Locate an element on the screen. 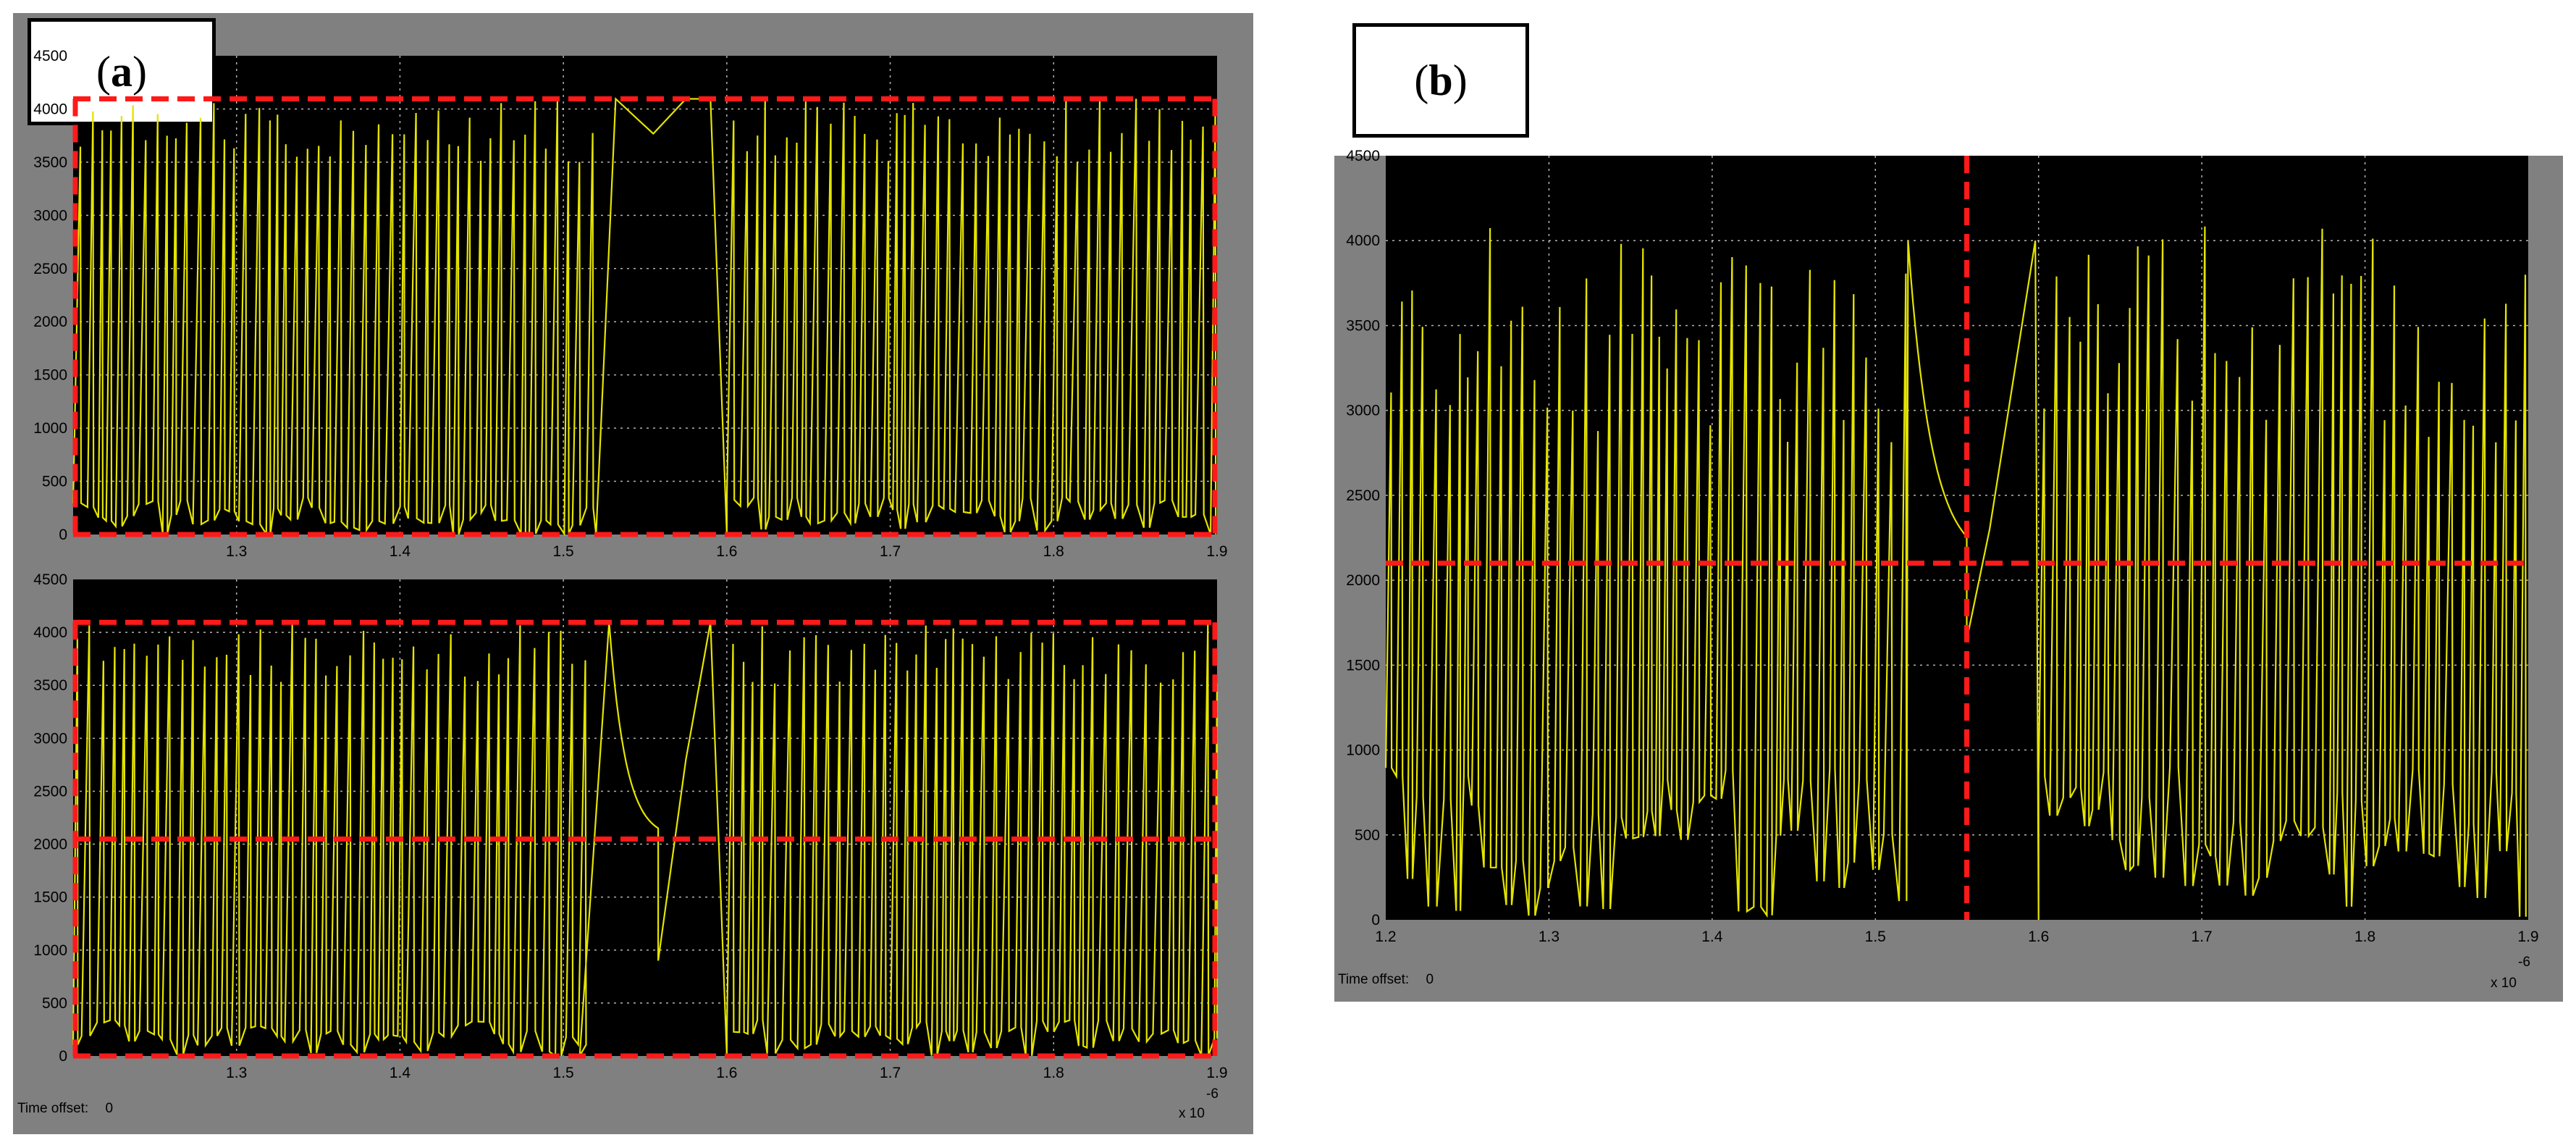 The height and width of the screenshot is (1140, 2576). panel-a-bottom-ytick-label: 4500 is located at coordinates (50, 579).